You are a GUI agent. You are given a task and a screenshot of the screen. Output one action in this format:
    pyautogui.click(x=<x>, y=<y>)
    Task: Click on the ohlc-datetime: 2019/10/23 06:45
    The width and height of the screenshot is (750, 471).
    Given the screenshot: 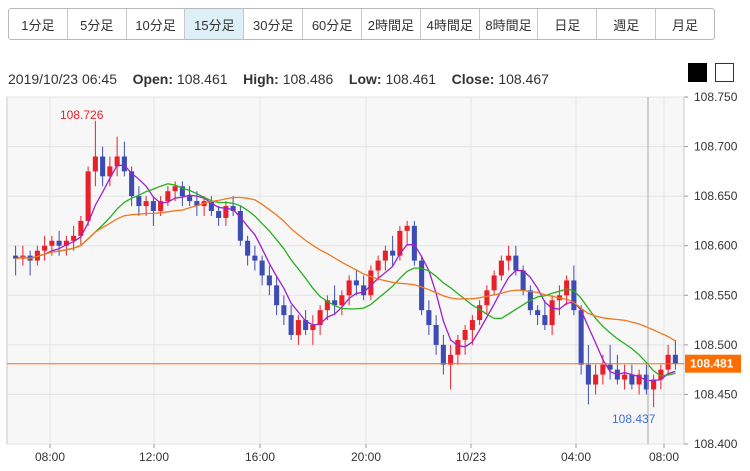 What is the action you would take?
    pyautogui.click(x=62, y=79)
    